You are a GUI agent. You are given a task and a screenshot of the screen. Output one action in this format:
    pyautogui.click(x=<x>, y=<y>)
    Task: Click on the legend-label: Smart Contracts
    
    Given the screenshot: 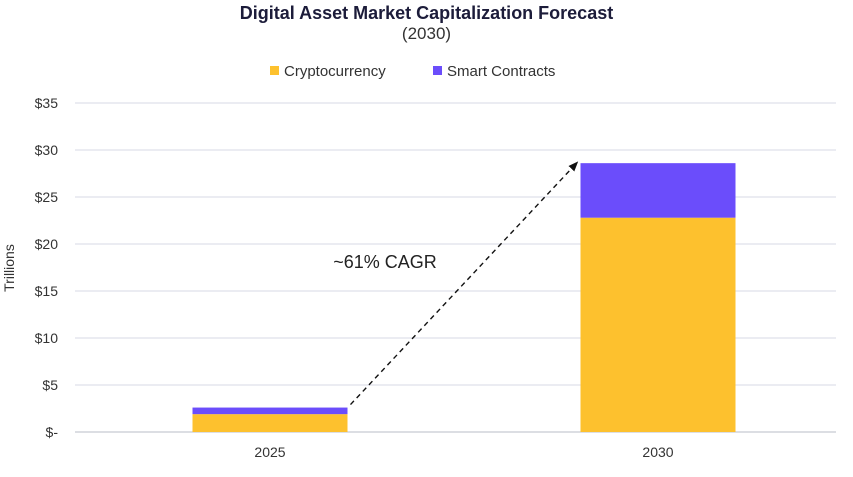 What is the action you would take?
    pyautogui.click(x=501, y=71)
    